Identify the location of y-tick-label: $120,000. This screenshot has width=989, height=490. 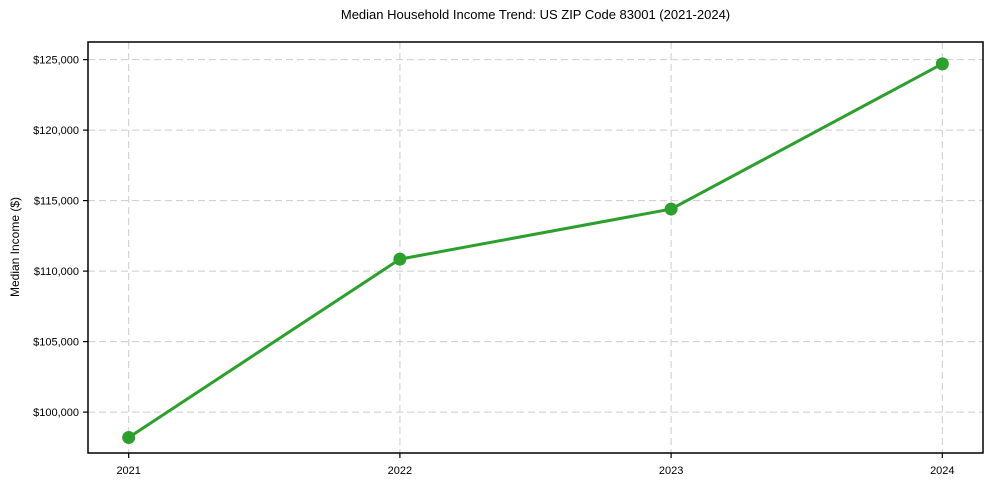
(56, 131).